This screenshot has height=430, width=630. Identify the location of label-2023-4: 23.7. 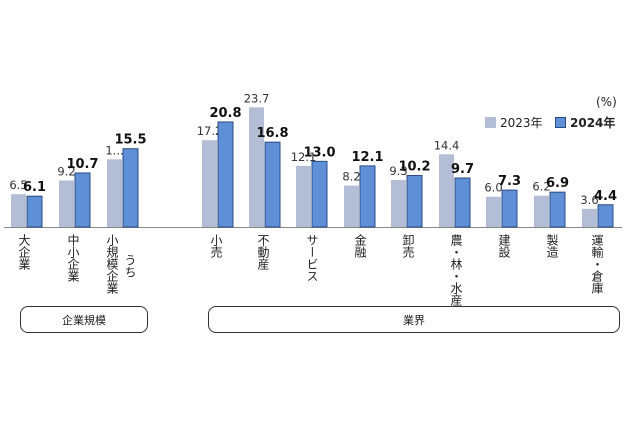
(257, 98).